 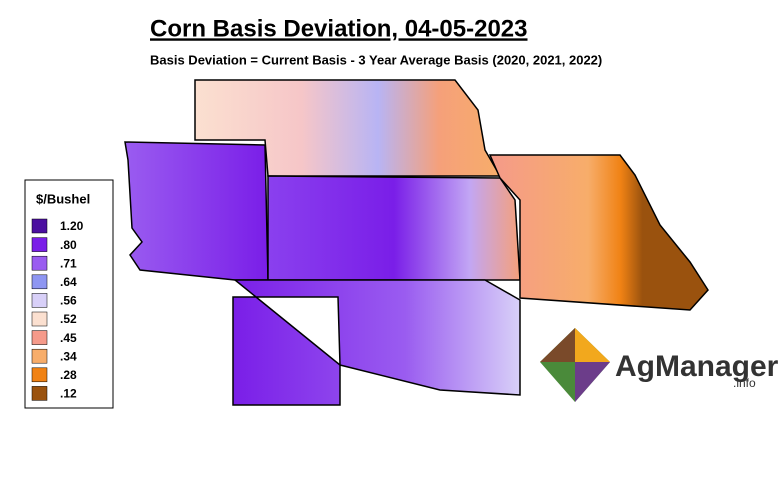 What do you see at coordinates (68, 282) in the screenshot?
I see `legend-label: .64` at bounding box center [68, 282].